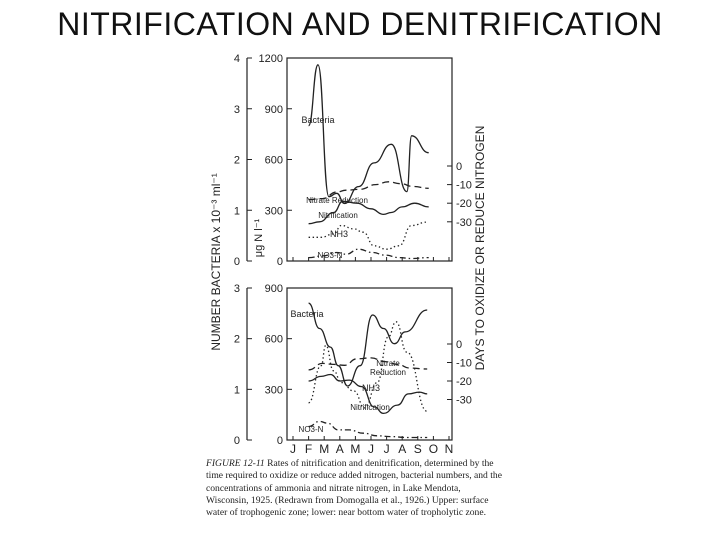 The width and height of the screenshot is (720, 540). I want to click on series-line-nh3-lower, so click(367, 366).